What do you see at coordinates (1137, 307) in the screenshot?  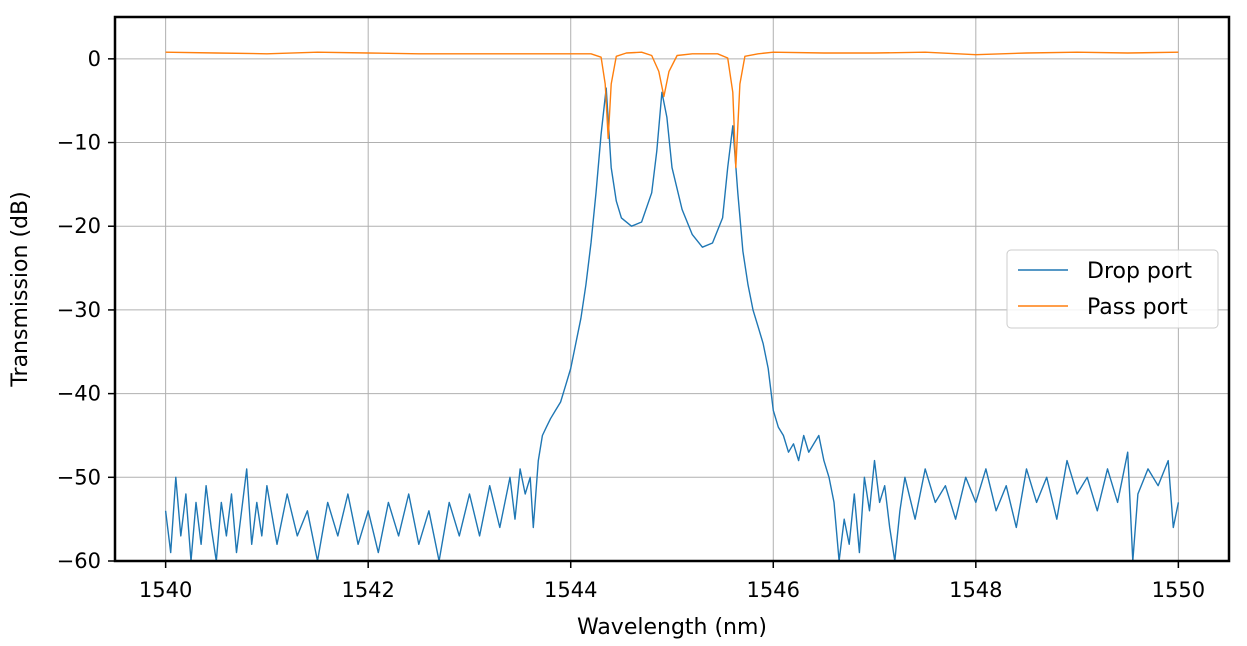 I see `legend-label-pass-port: Pass port` at bounding box center [1137, 307].